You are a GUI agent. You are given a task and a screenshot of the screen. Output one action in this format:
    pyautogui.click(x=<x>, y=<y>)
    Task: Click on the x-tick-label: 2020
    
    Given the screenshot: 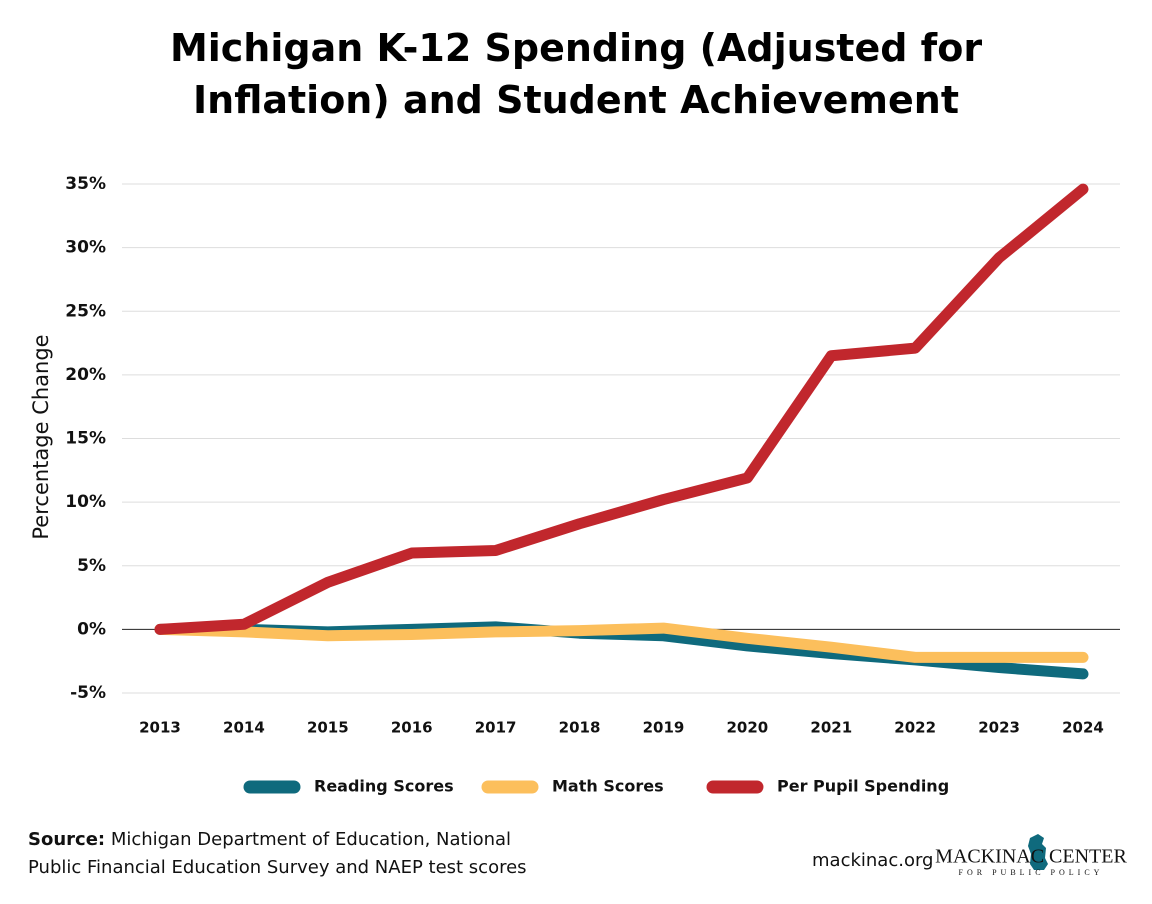 What is the action you would take?
    pyautogui.click(x=747, y=728)
    